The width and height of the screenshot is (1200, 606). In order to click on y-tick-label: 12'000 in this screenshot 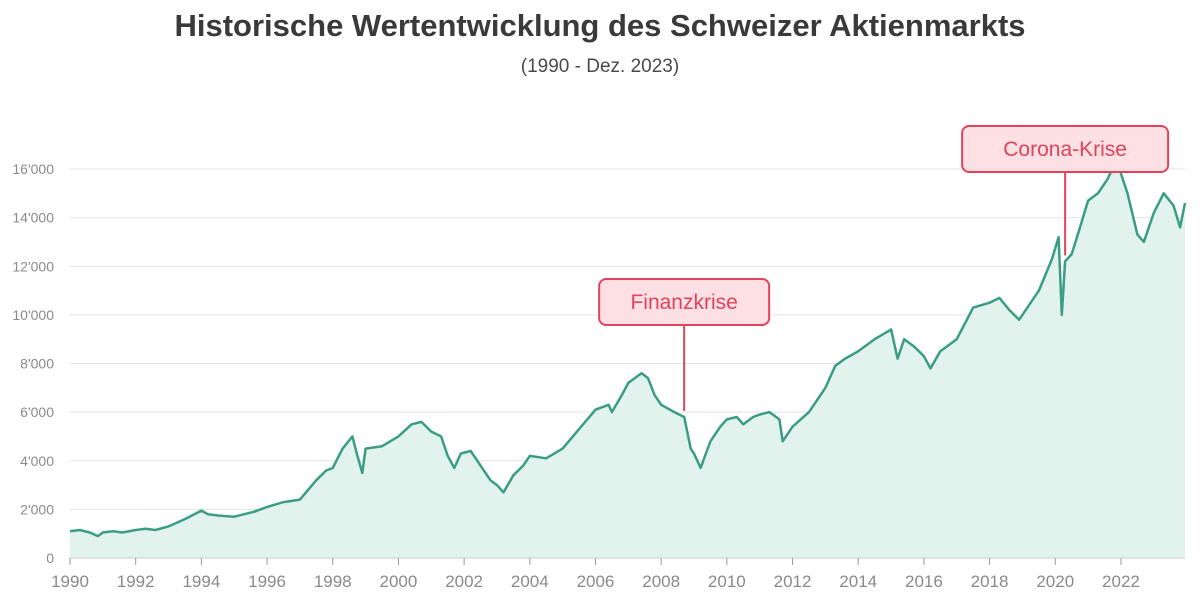, I will do `click(33, 266)`.